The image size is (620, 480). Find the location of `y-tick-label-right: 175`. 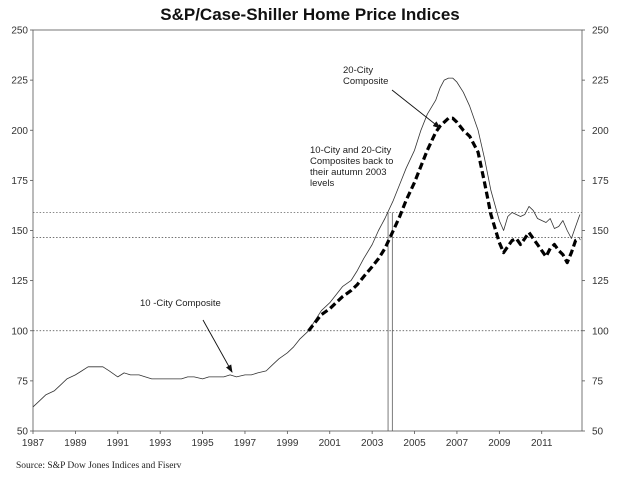

y-tick-label-right: 175 is located at coordinates (600, 181).